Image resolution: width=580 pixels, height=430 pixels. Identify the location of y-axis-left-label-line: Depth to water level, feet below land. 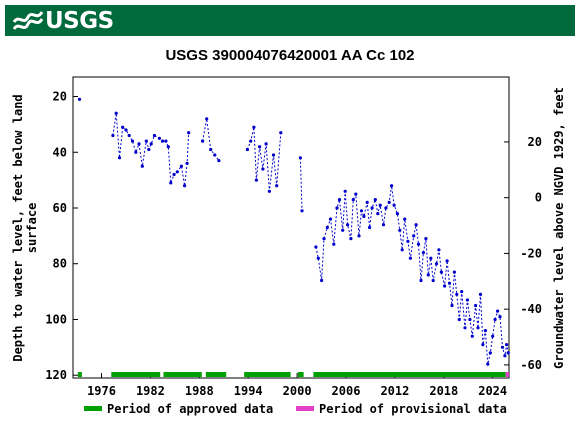
(18, 227).